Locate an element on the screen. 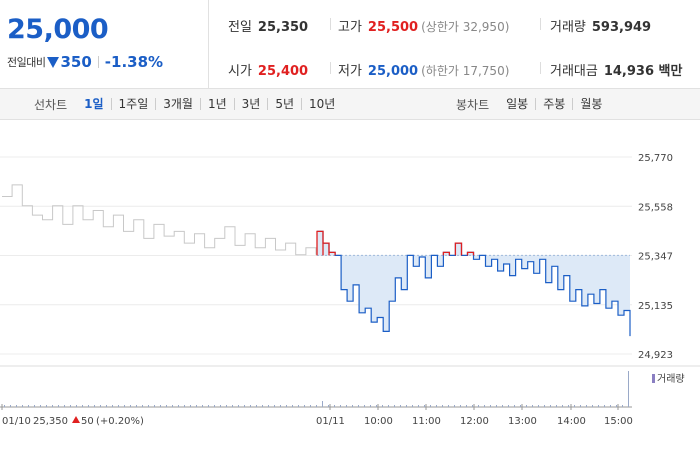 The width and height of the screenshot is (700, 450). stat-prev-close: 전일 25,350 is located at coordinates (268, 25).